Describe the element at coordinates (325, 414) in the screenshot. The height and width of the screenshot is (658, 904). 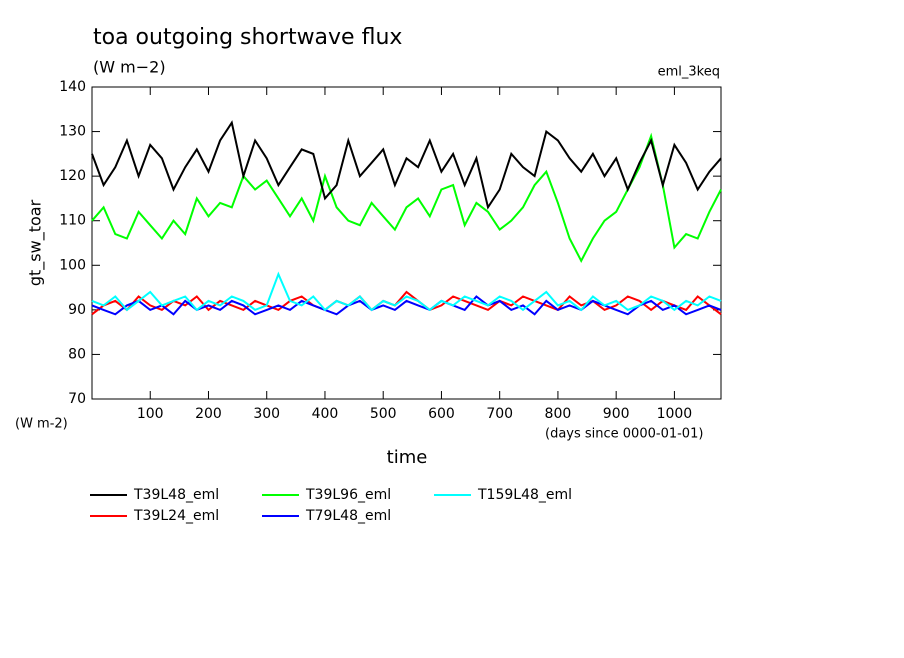
I see `x-tick-label: 400` at that location.